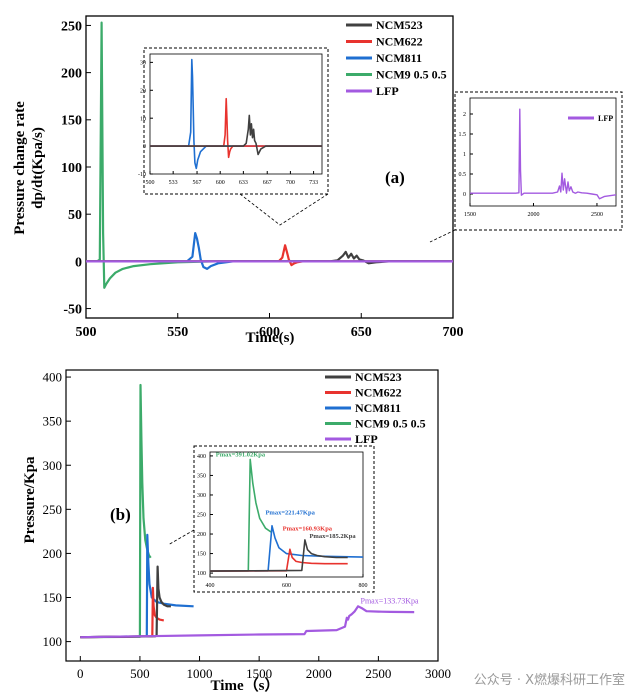  Describe the element at coordinates (453, 332) in the screenshot. I see `a-xtick-label: 700` at that location.